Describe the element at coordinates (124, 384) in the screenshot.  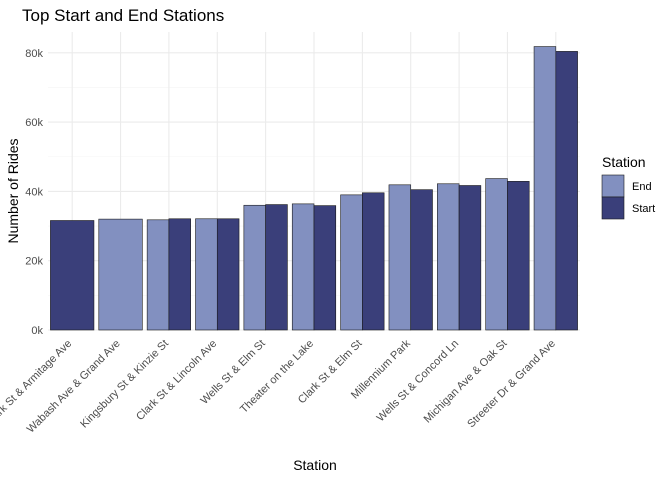
I see `x-tick-label: Kingsbury St & Kinzie St` at that location.